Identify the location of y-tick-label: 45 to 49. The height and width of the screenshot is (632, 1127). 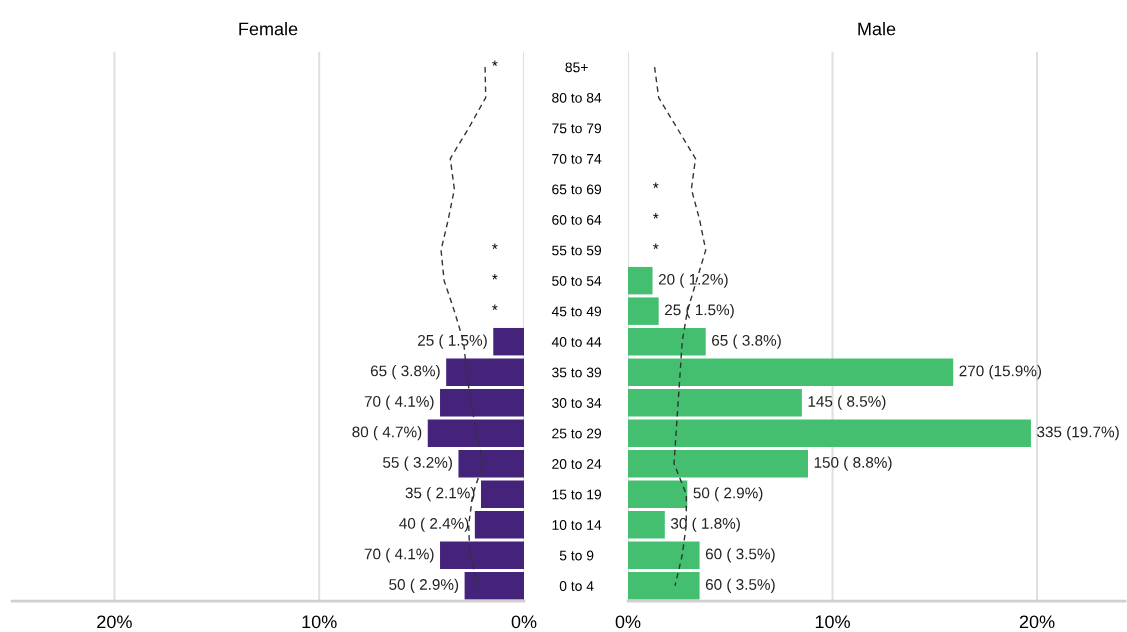
(576, 311).